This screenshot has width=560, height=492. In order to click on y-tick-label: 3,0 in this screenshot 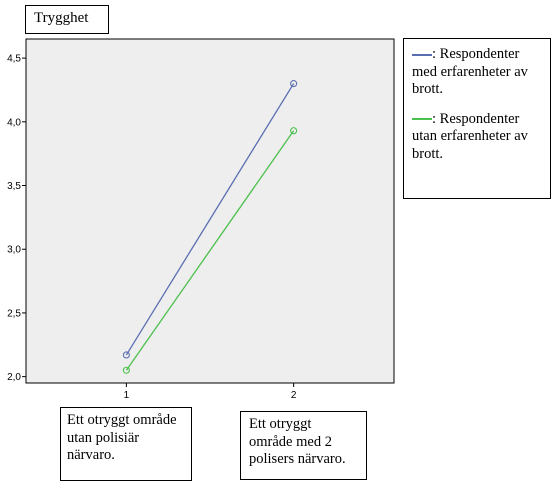, I will do `click(14, 250)`.